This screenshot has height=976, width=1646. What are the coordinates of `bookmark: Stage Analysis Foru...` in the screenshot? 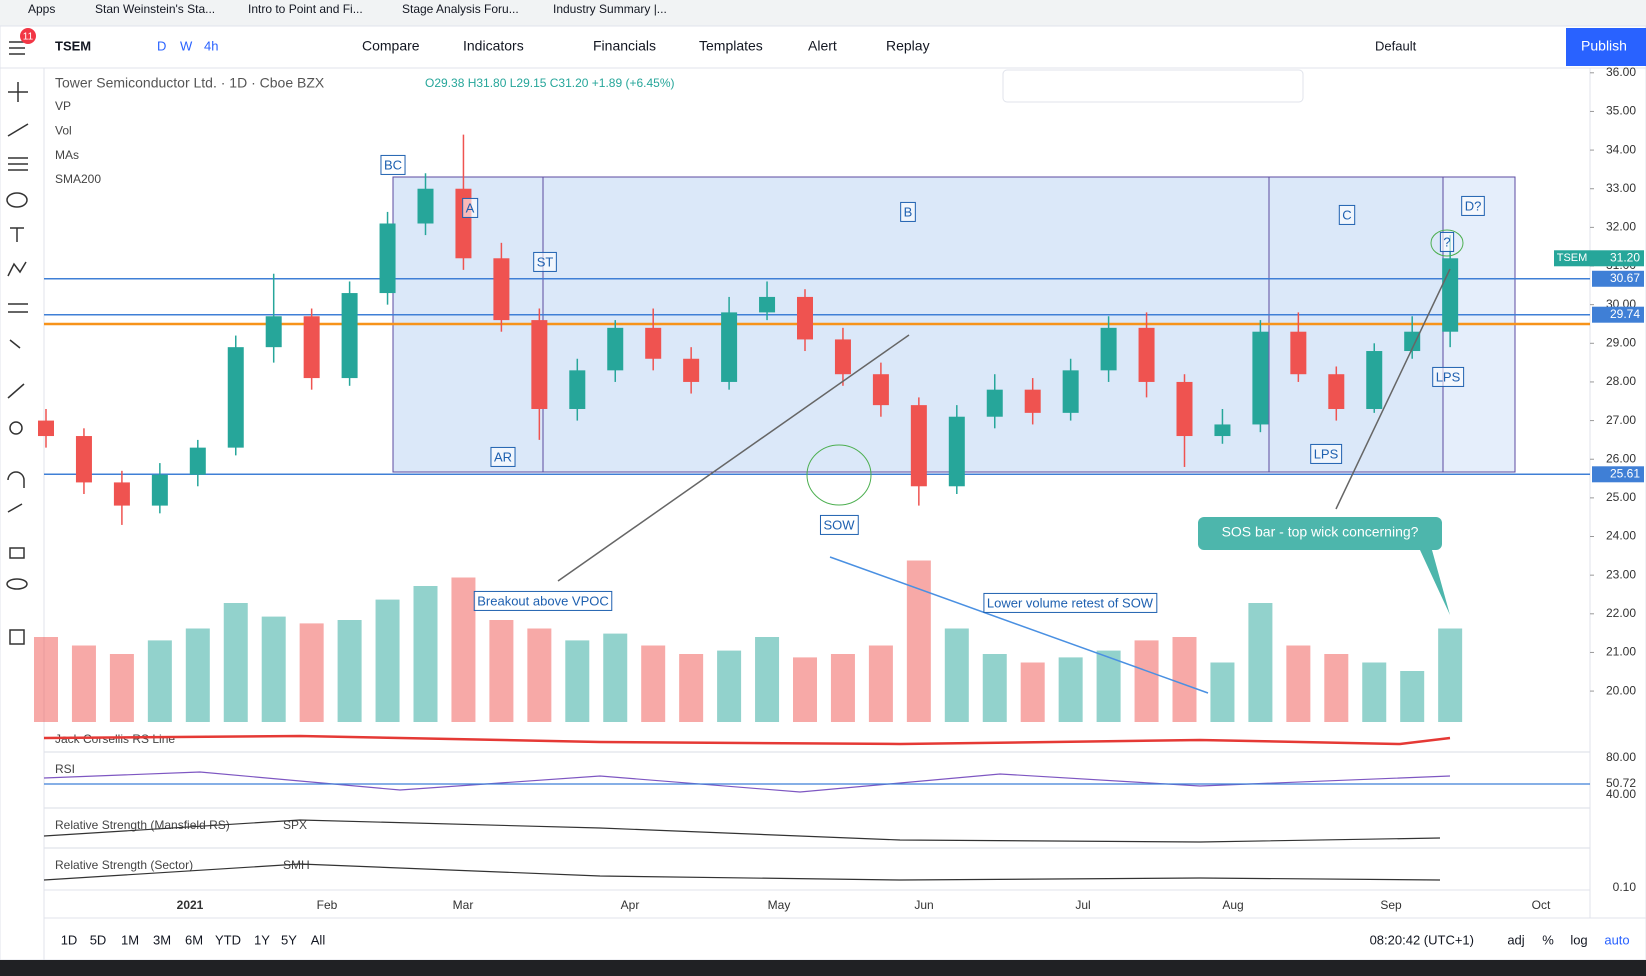 It's located at (460, 9).